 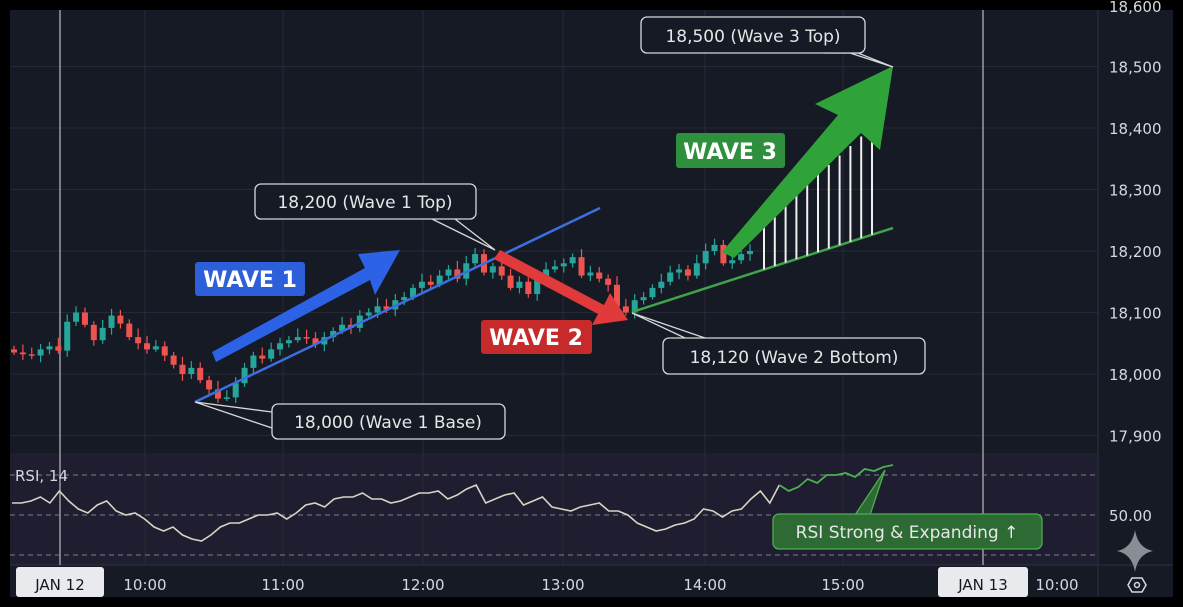 What do you see at coordinates (730, 152) in the screenshot?
I see `wave3-label-text: WAVE 3` at bounding box center [730, 152].